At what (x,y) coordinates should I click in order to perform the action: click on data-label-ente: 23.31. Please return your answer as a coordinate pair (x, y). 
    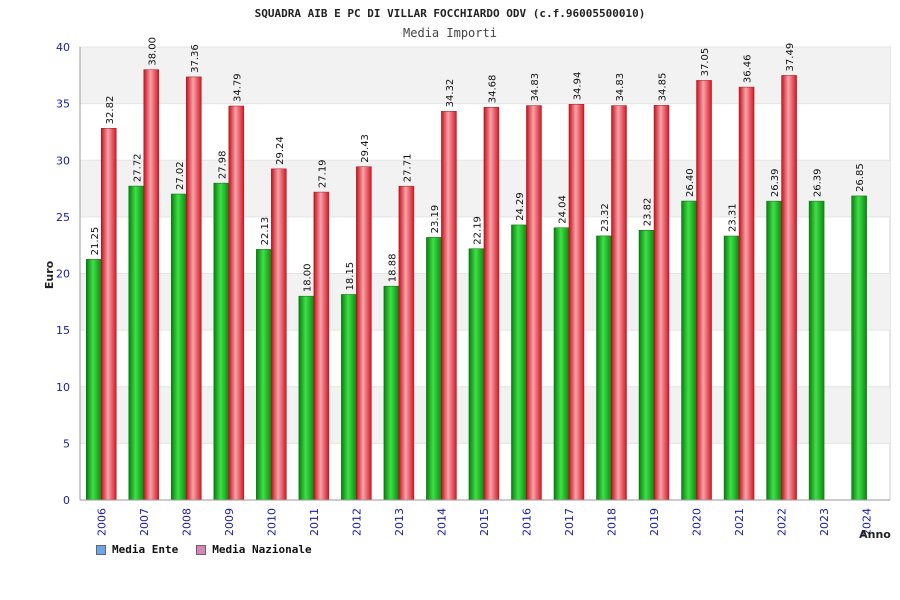
    Looking at the image, I should click on (733, 217).